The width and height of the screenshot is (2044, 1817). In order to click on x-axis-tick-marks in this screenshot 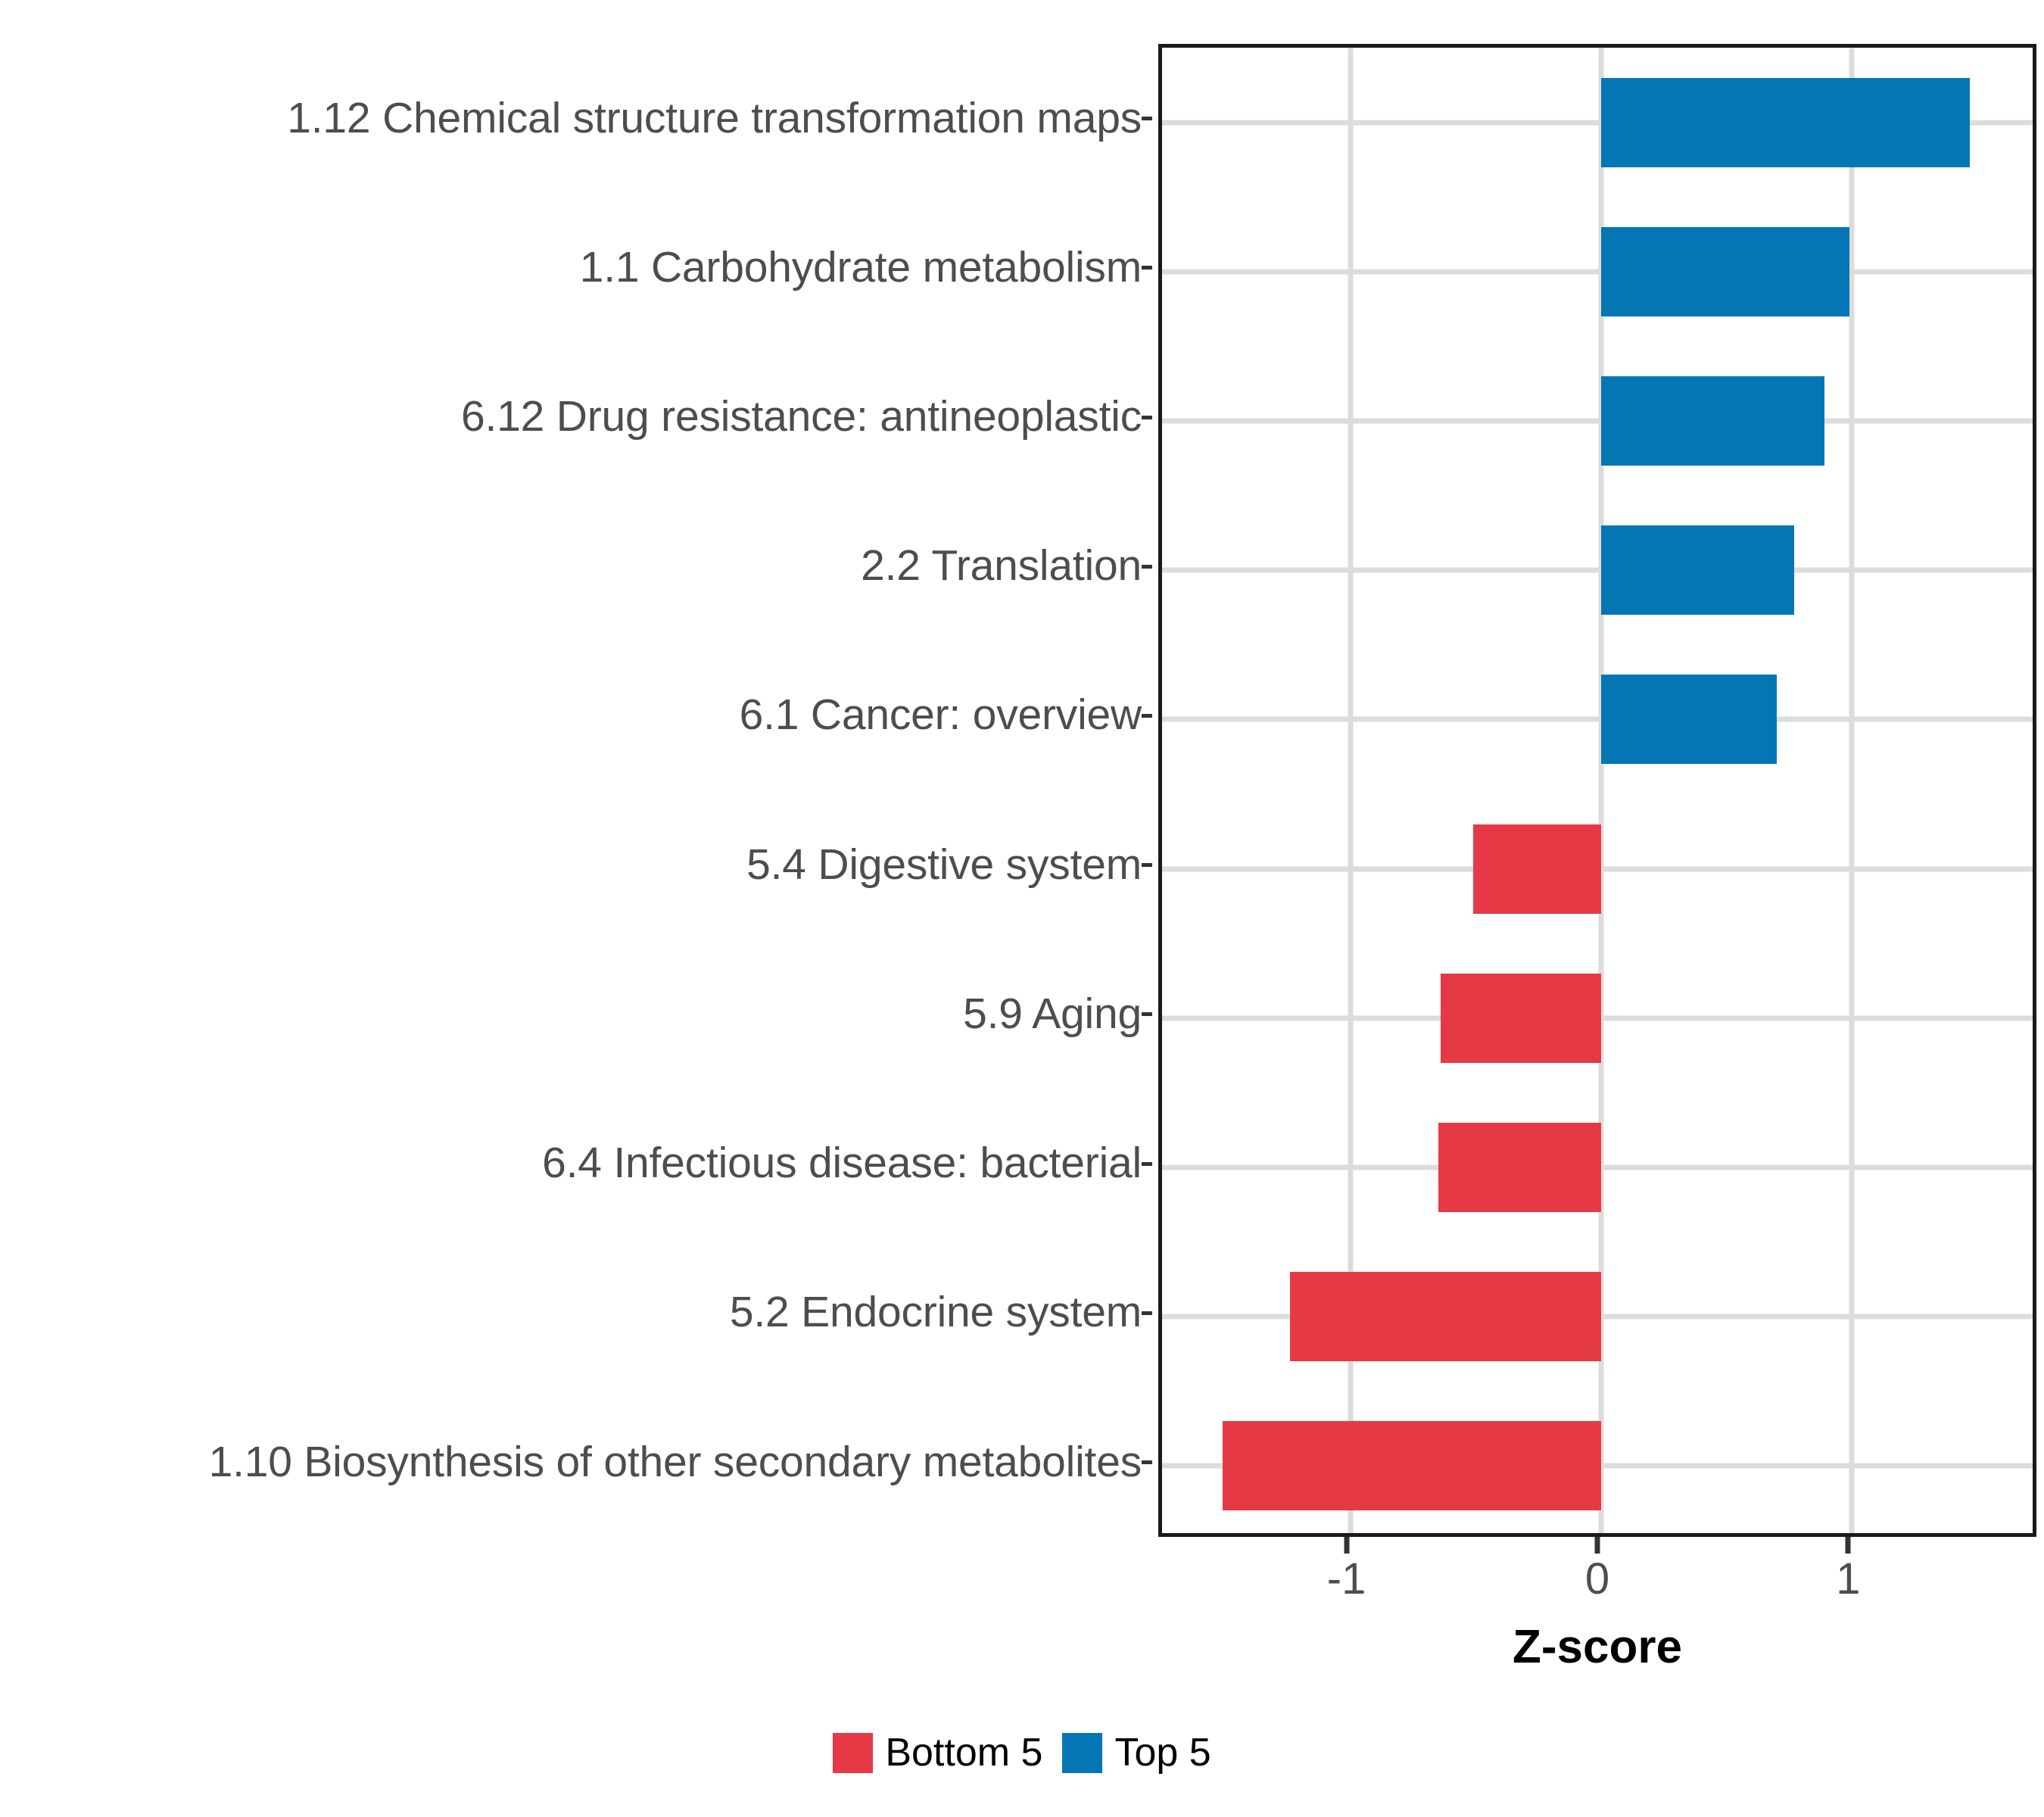, I will do `click(1597, 1545)`.